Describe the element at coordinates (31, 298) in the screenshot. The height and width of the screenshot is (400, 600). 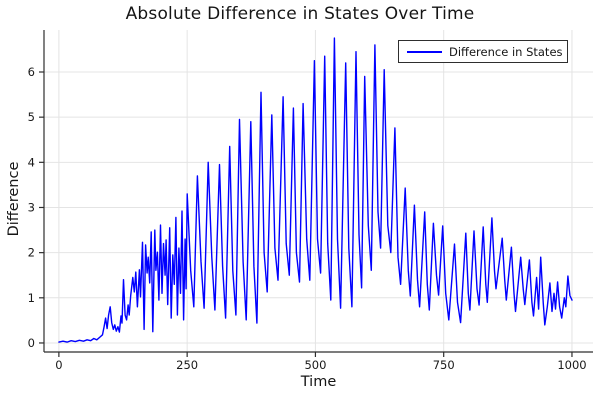
I see `y-tick-label: 1` at that location.